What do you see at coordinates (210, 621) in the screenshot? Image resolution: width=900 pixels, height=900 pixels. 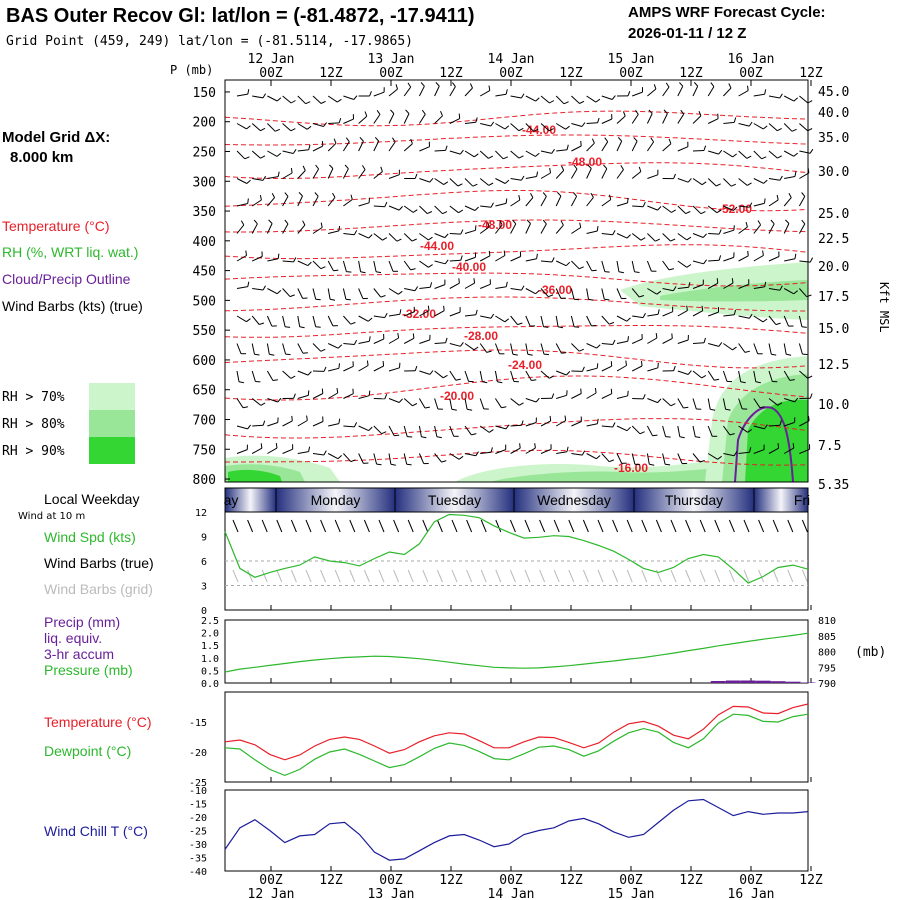 I see `y-tick-label: 2.5` at bounding box center [210, 621].